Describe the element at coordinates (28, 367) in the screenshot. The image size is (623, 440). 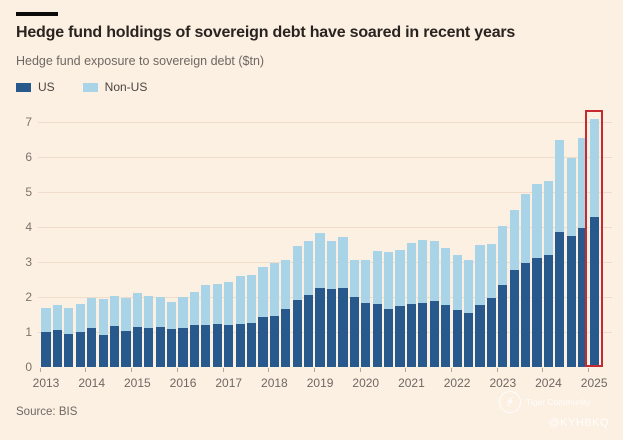
I see `y-axis-label: 0` at that location.